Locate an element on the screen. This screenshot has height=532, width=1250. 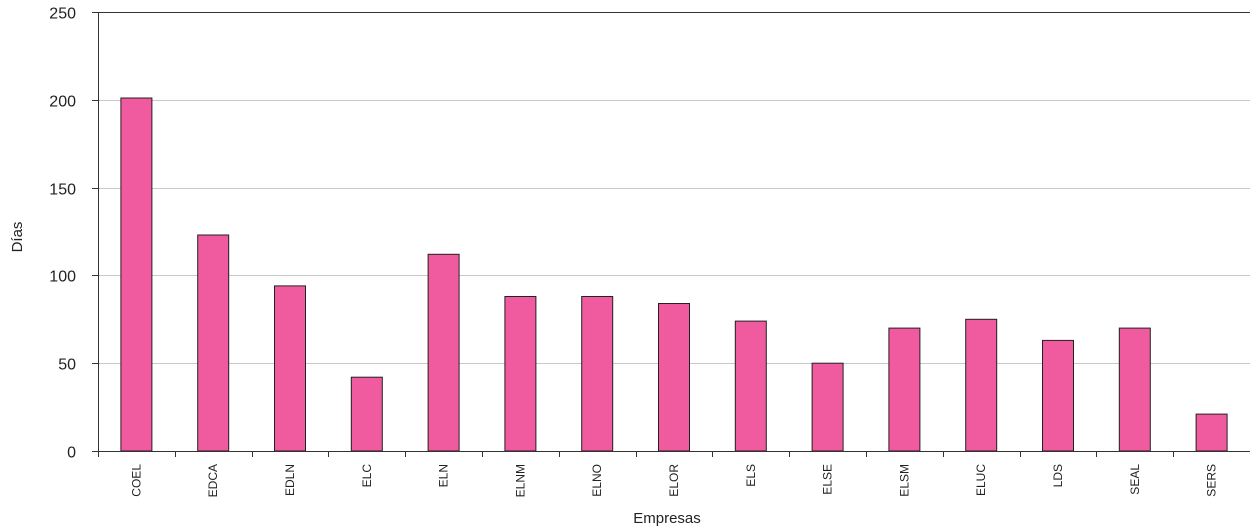
x-category-label: SERS is located at coordinates (1212, 480).